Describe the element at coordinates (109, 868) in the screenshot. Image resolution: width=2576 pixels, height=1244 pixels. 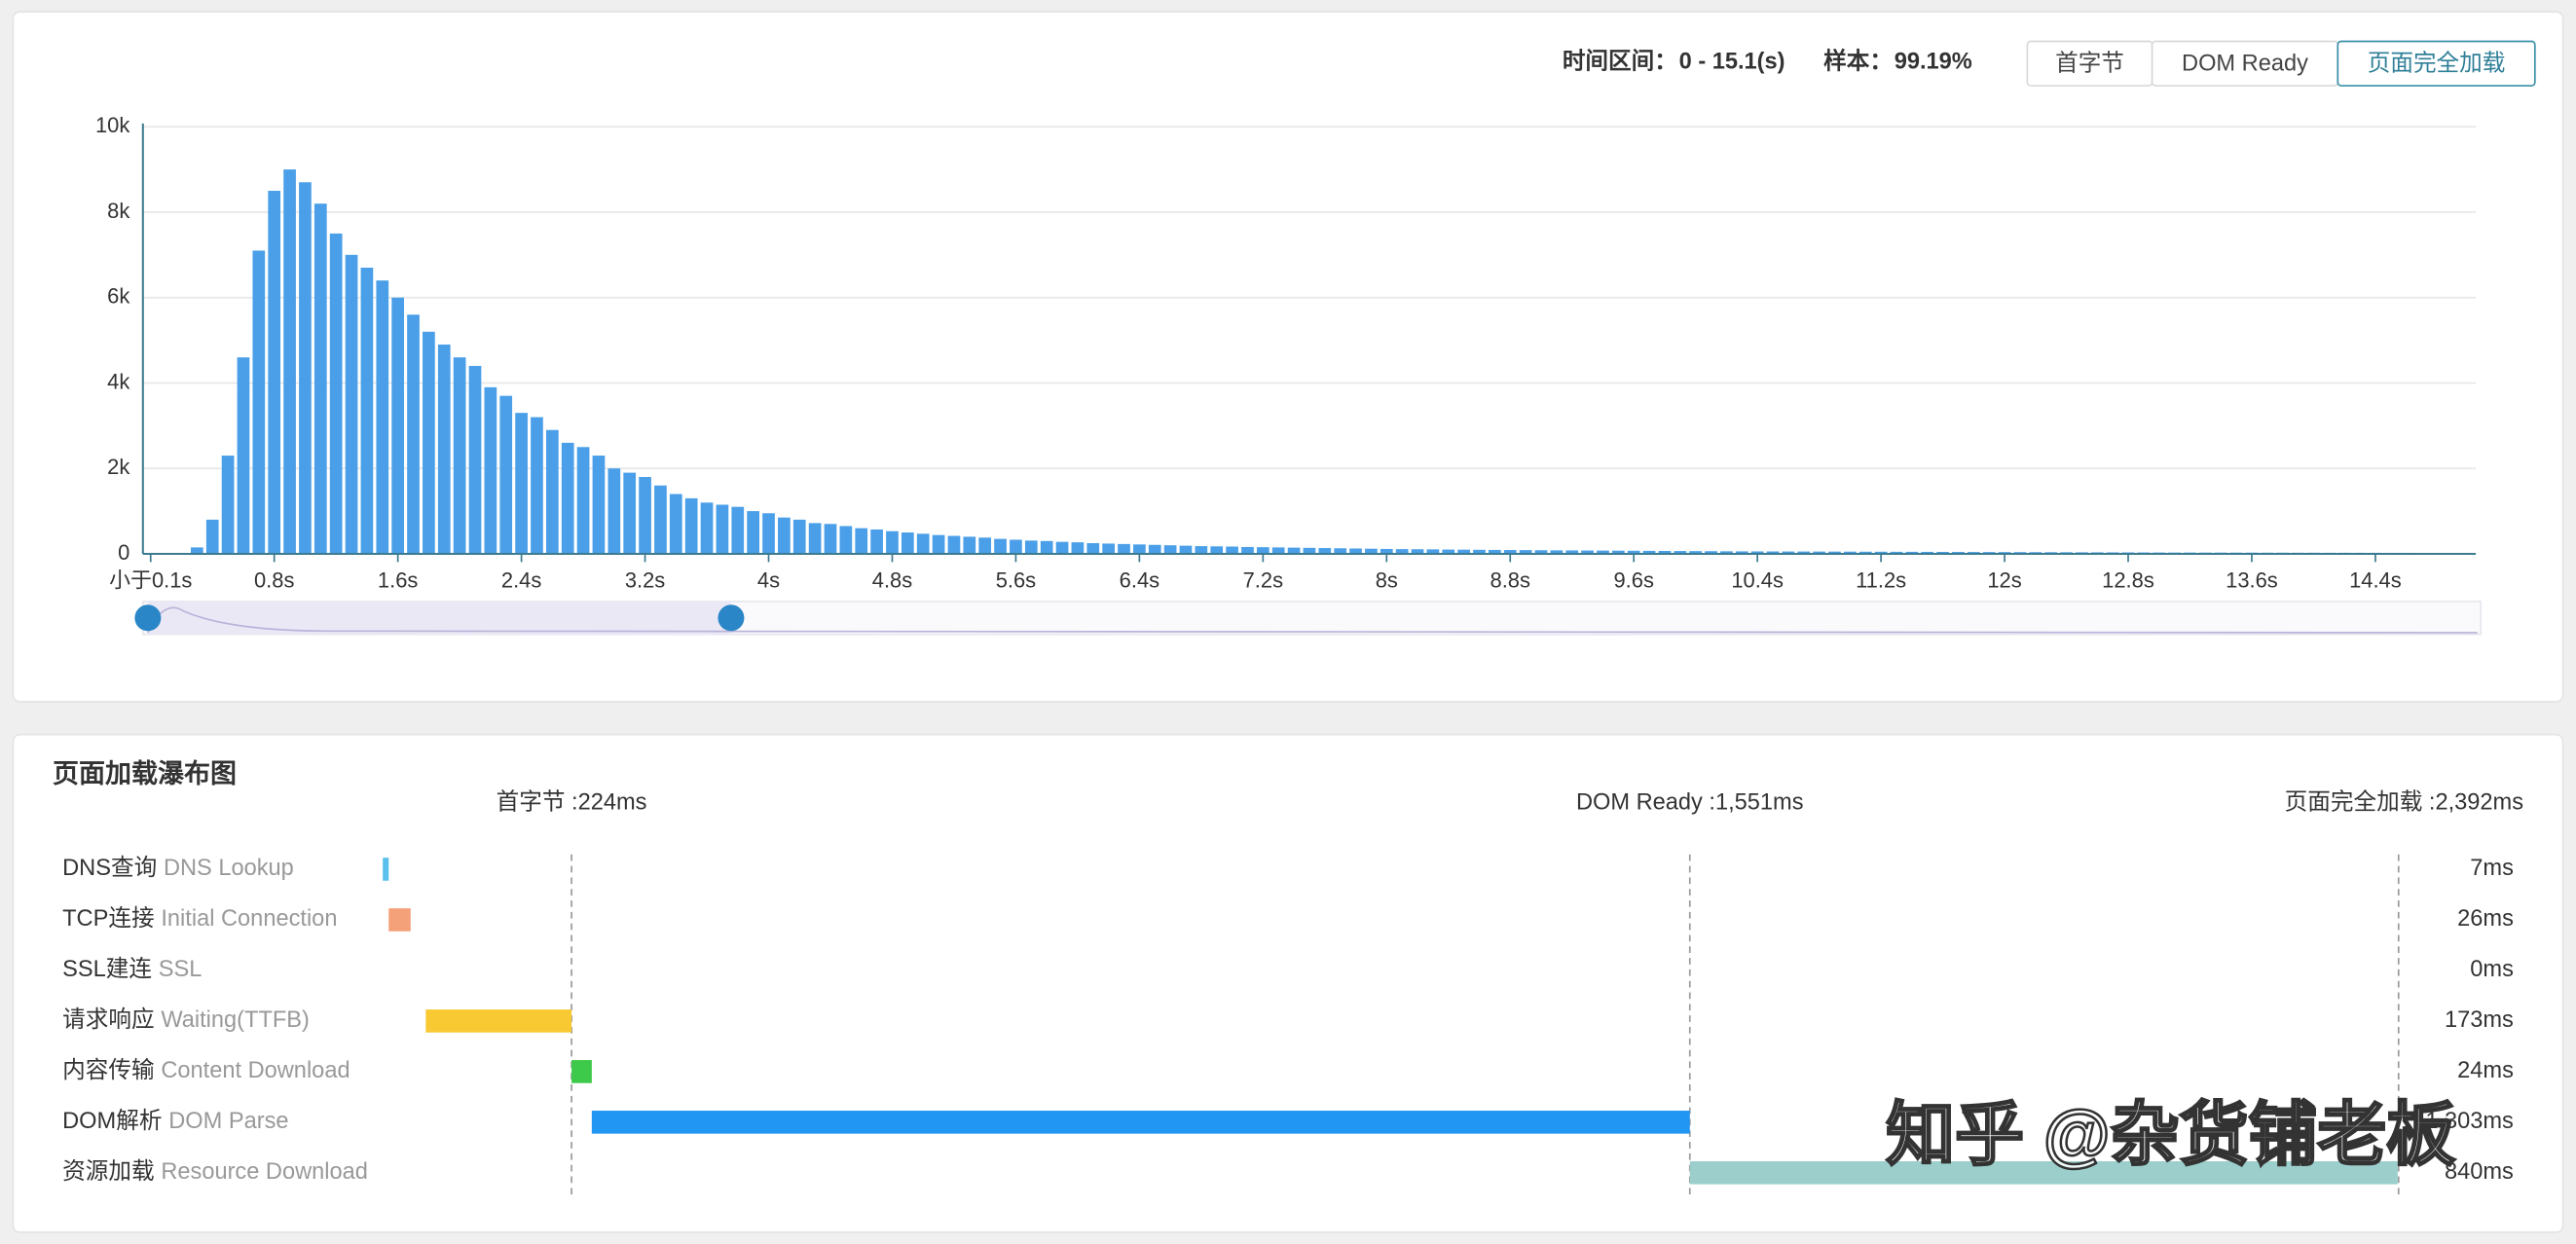
I see `phase-name: DNS查询` at that location.